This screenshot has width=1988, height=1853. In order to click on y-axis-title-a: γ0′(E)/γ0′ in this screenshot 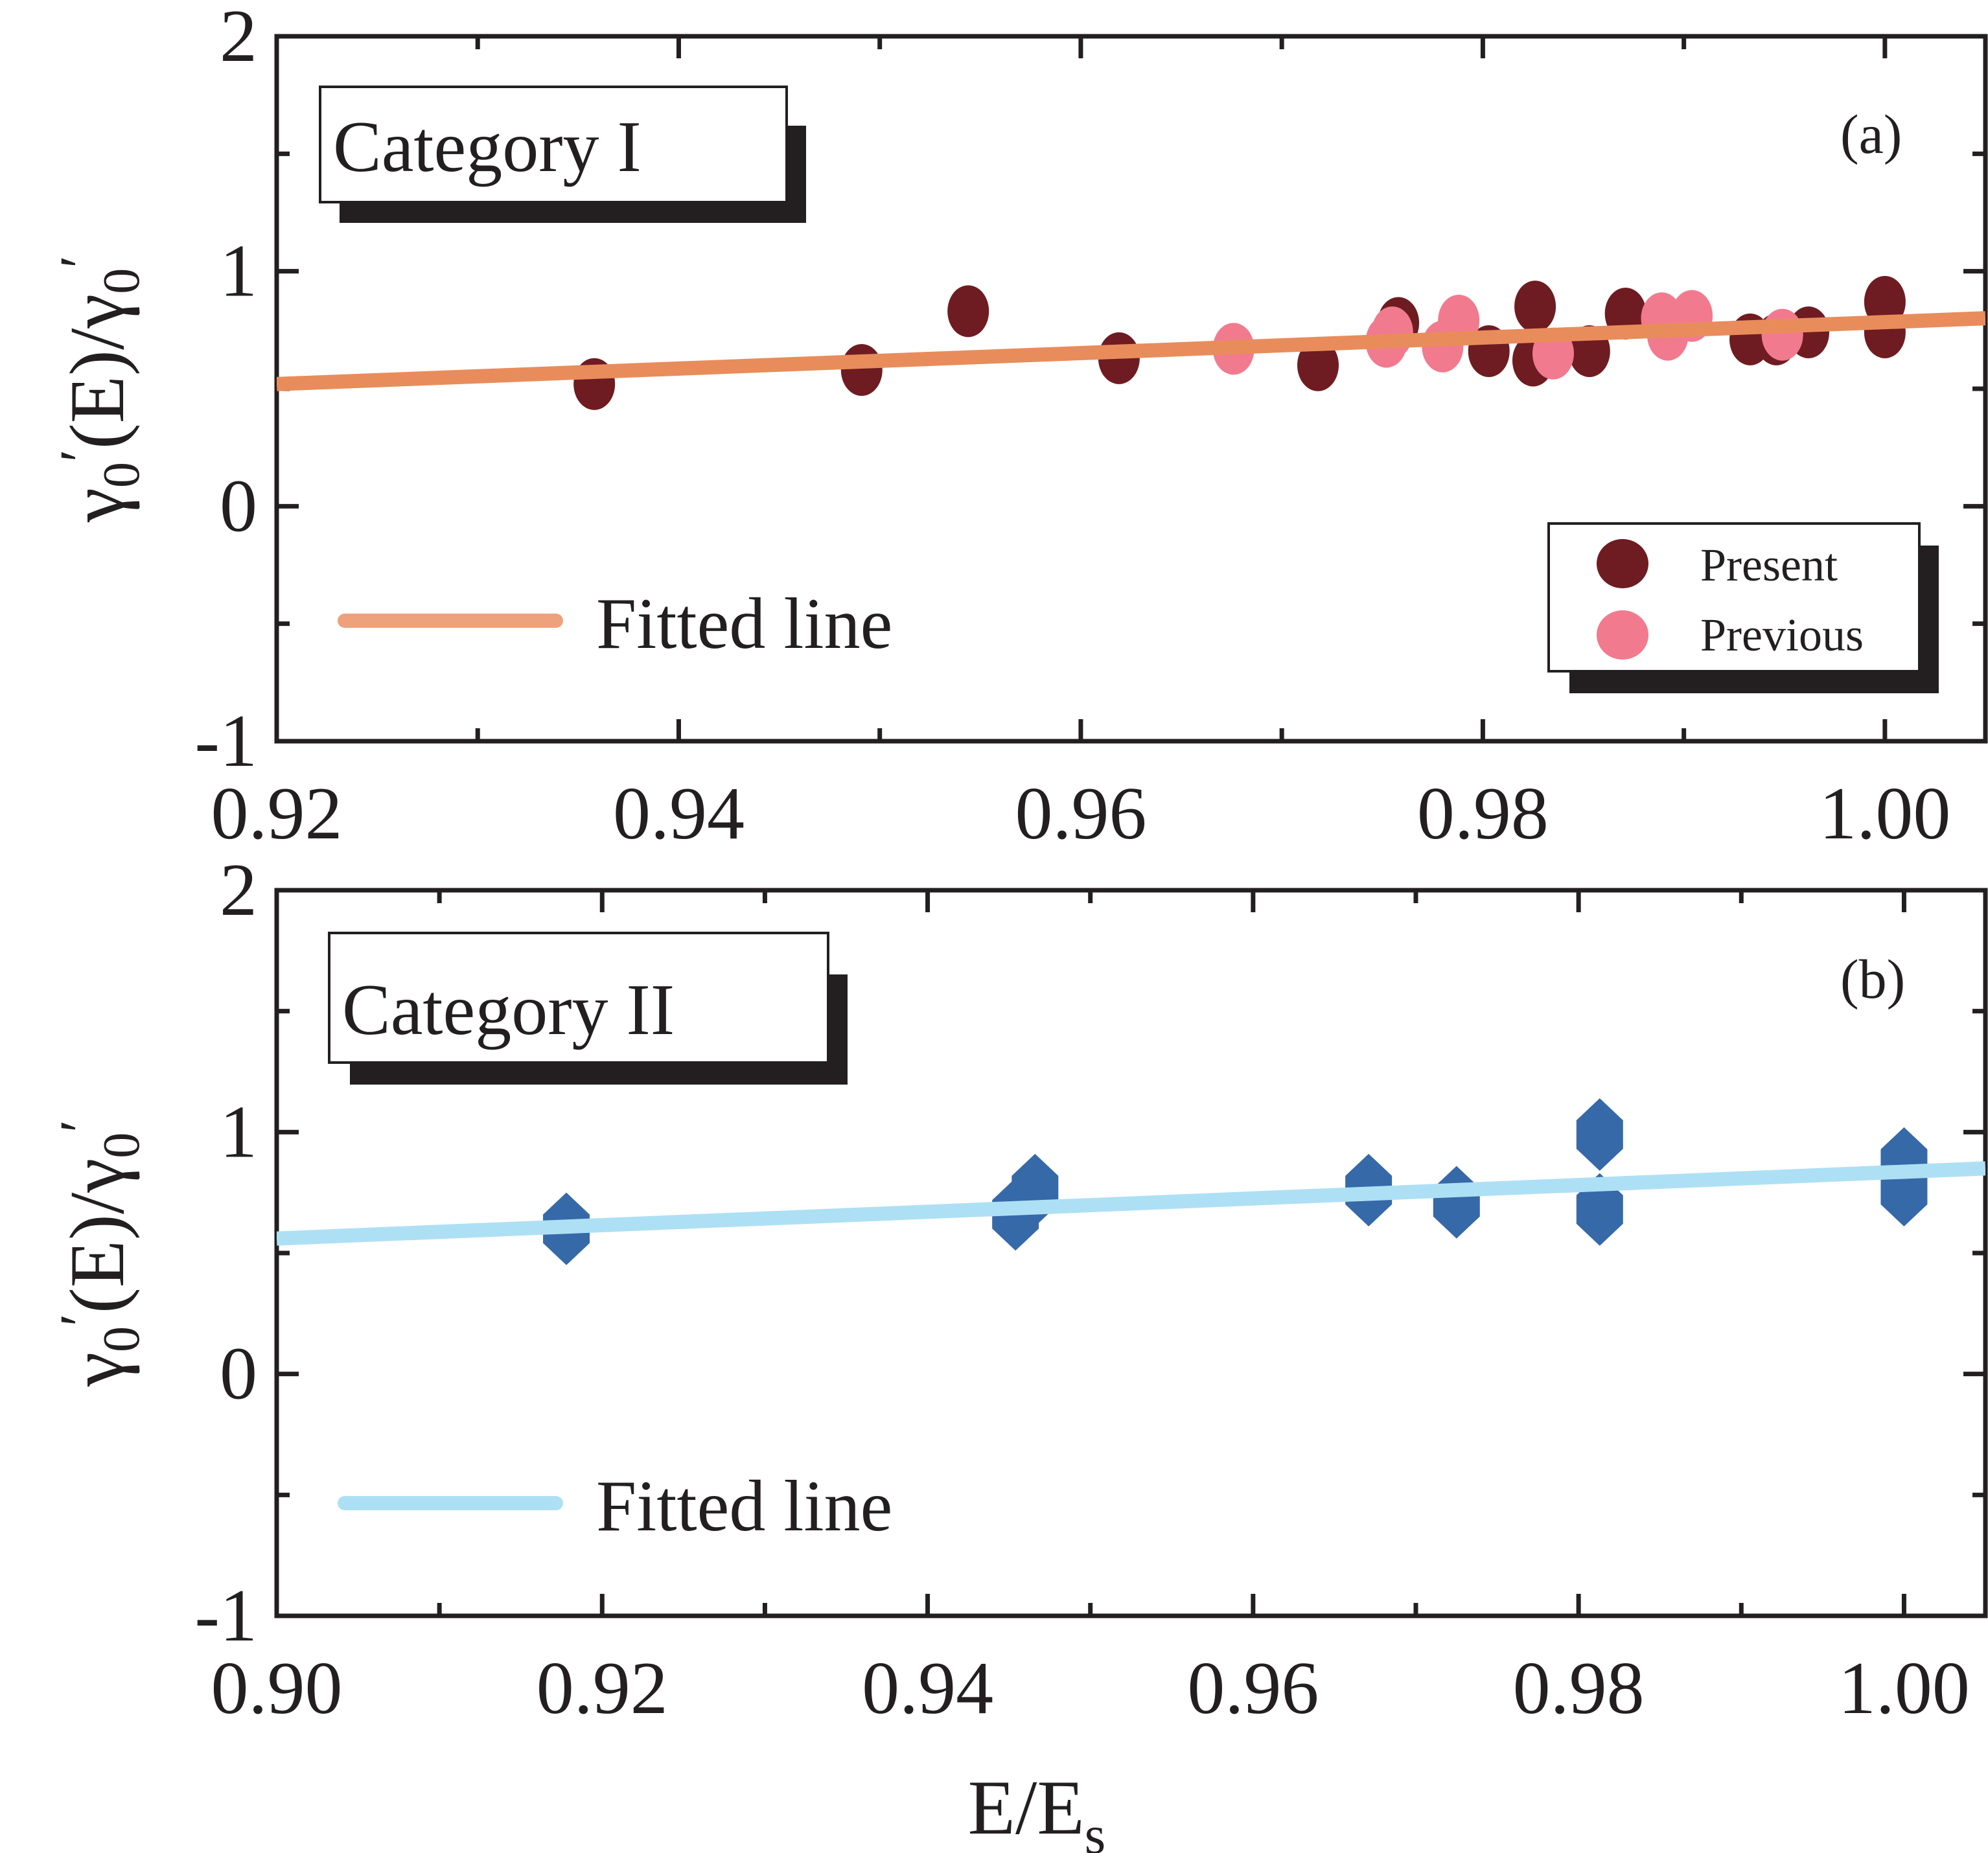, I will do `click(99, 389)`.